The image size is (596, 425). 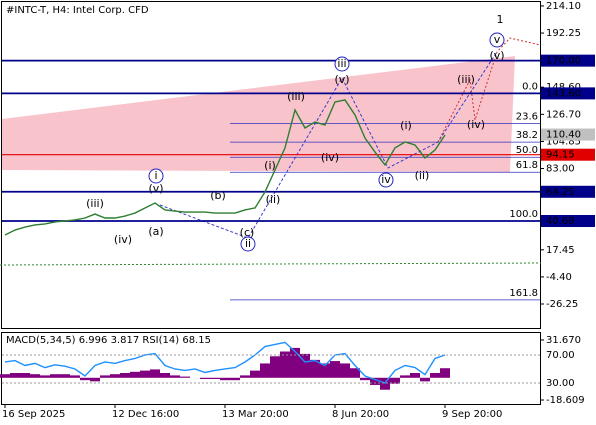 What do you see at coordinates (563, 114) in the screenshot?
I see `y-tick-label: 126.70` at bounding box center [563, 114].